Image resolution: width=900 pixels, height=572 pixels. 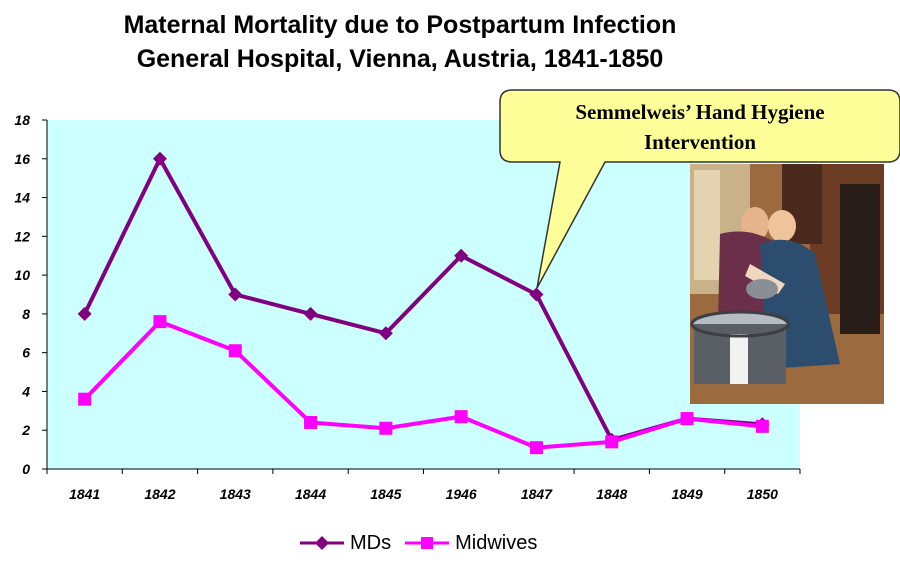 What do you see at coordinates (84, 494) in the screenshot?
I see `x-tick-label: 1841` at bounding box center [84, 494].